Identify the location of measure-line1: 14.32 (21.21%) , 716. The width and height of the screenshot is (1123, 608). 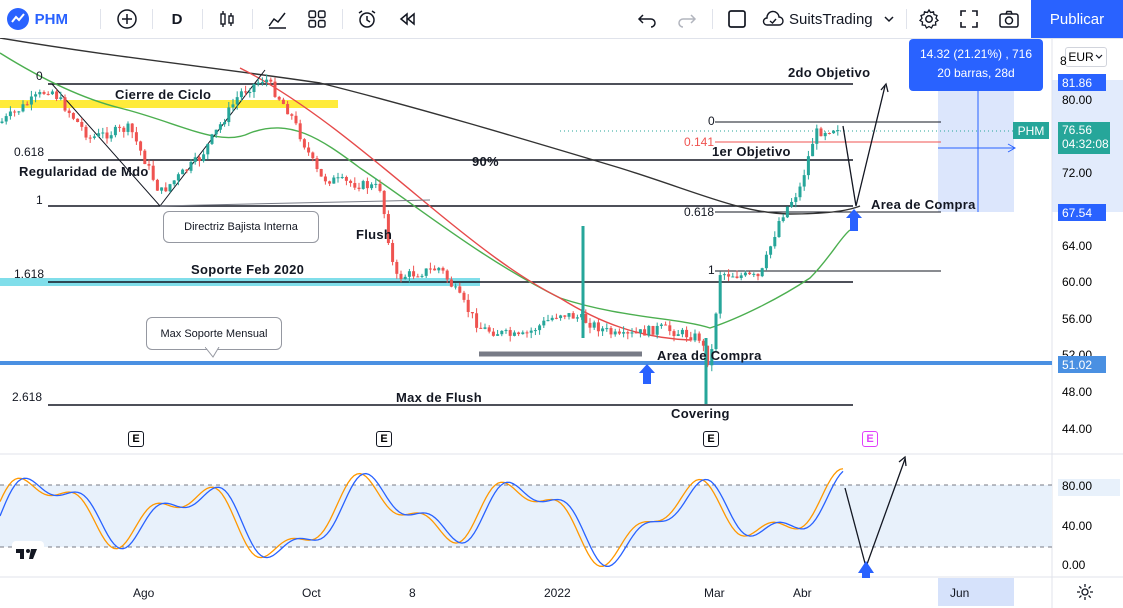
(976, 54).